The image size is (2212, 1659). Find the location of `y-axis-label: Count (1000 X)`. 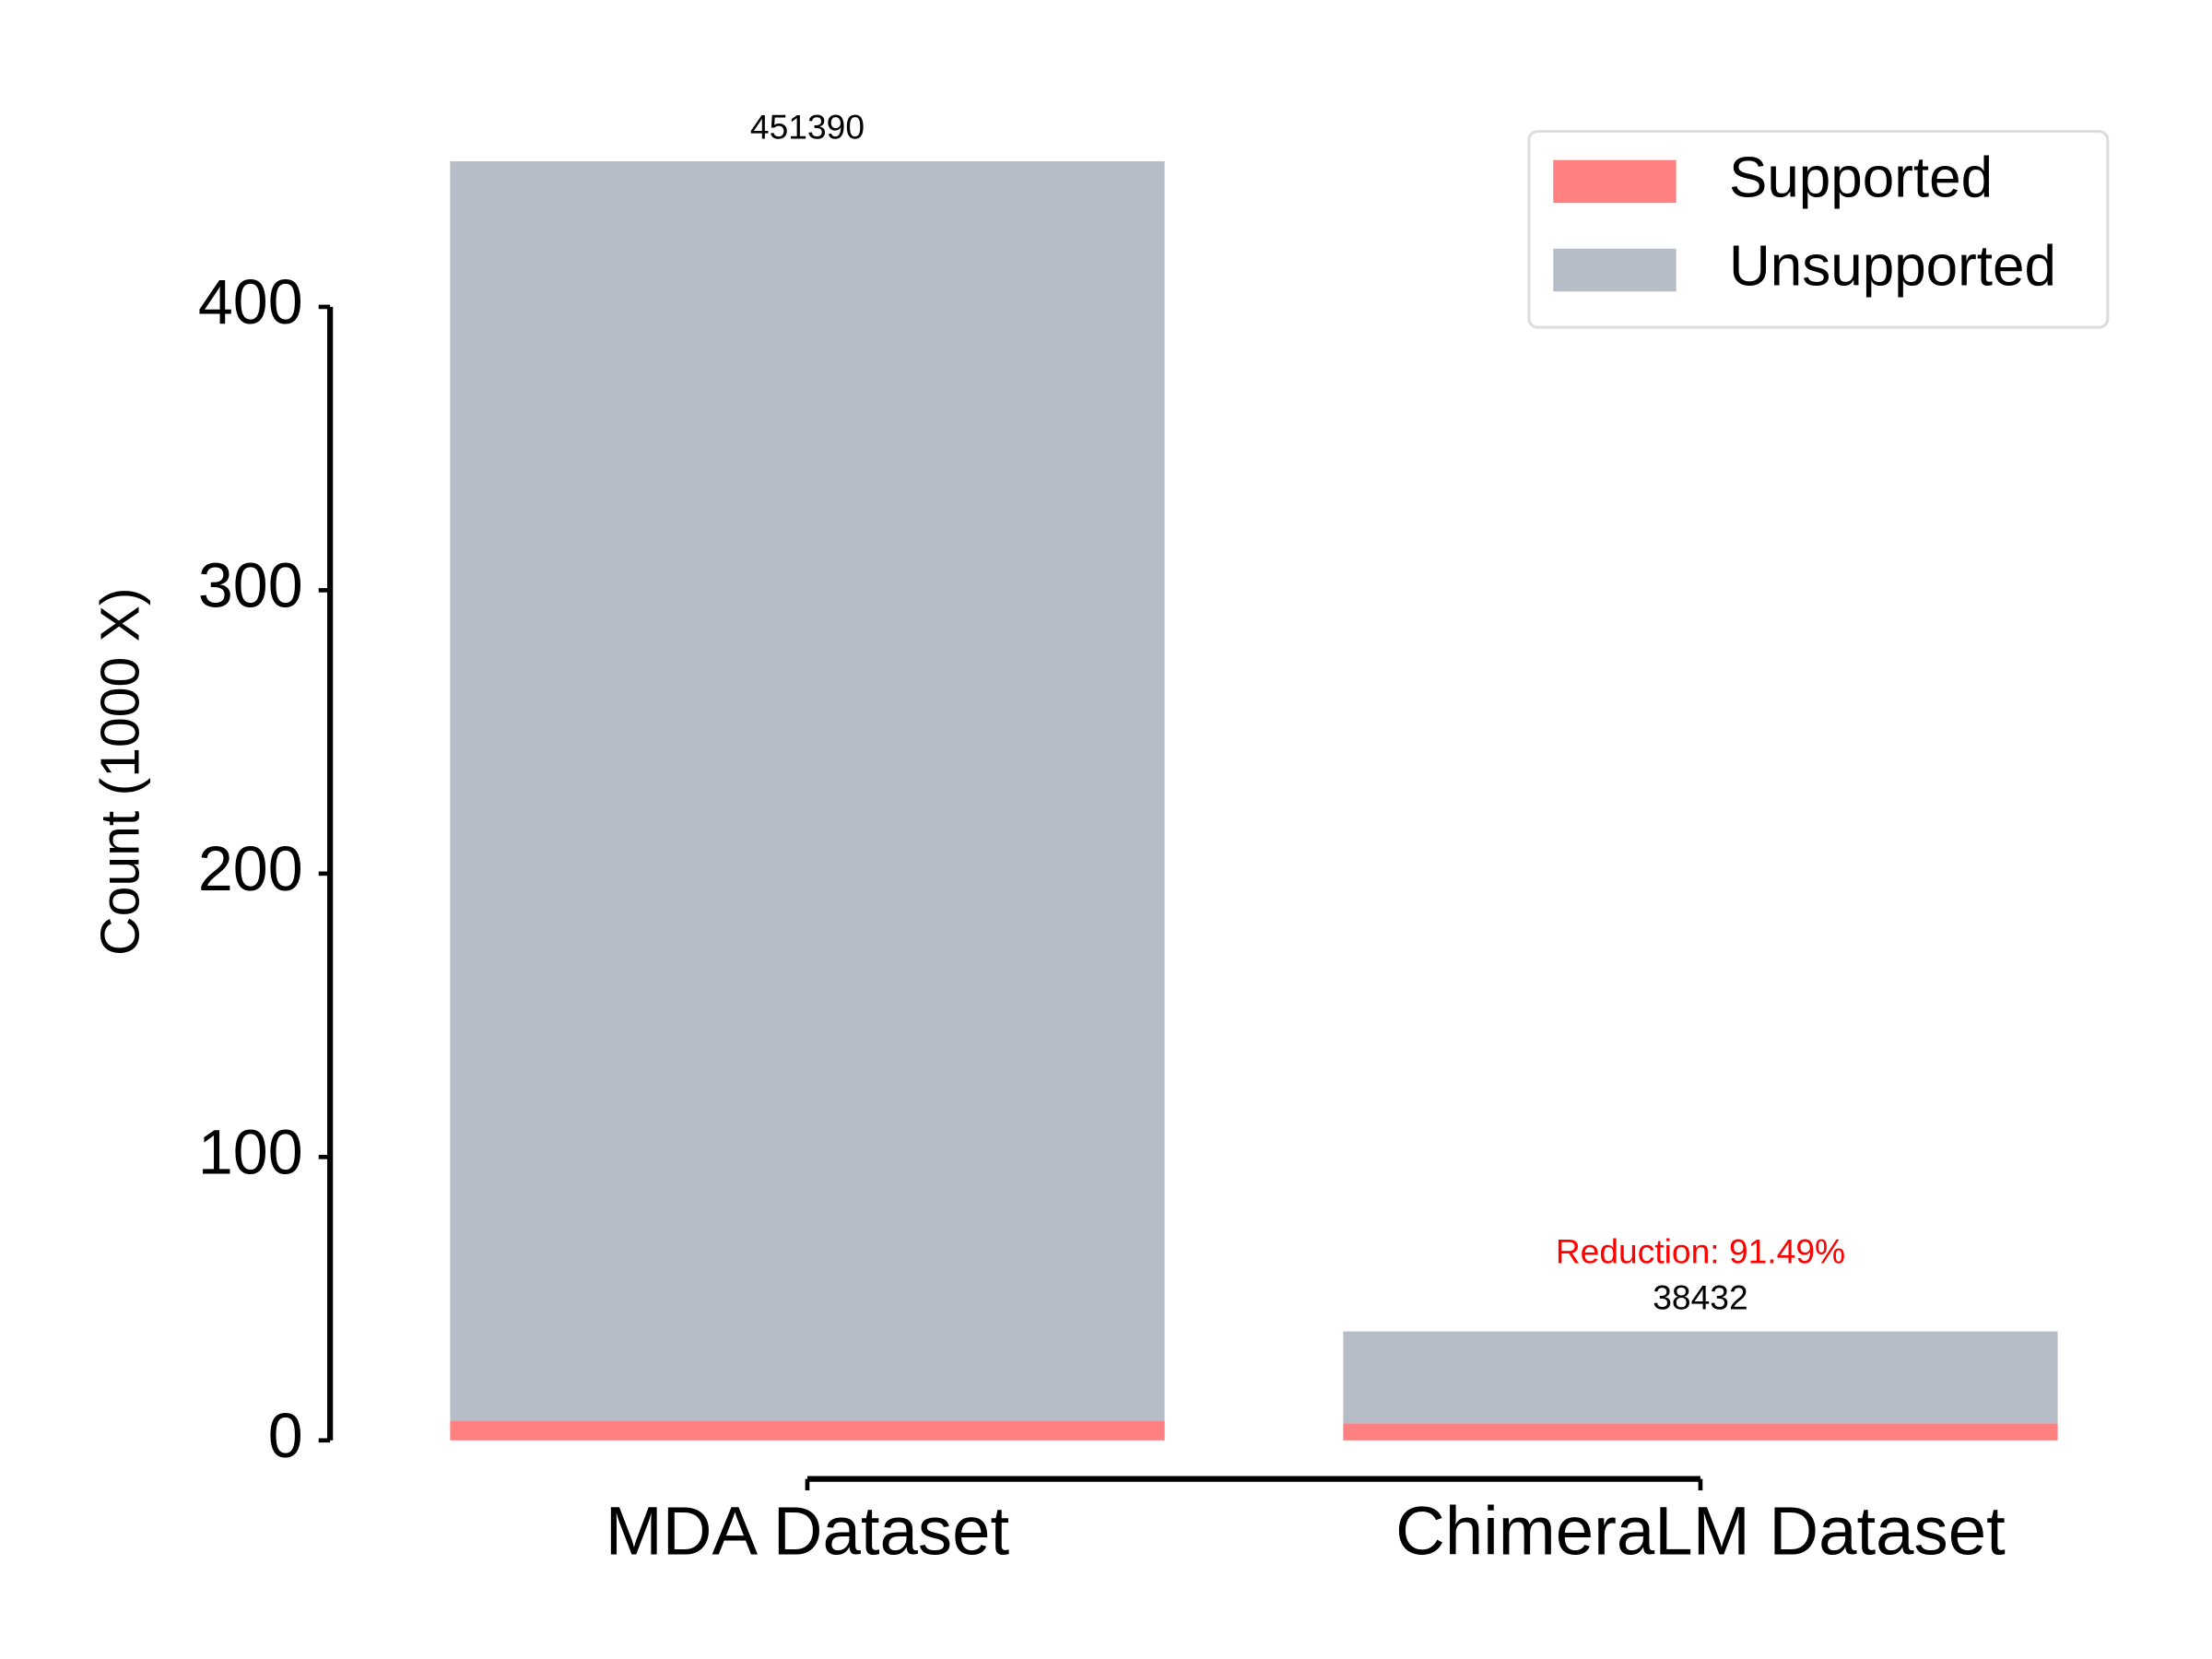

y-axis-label: Count (1000 X) is located at coordinates (120, 771).